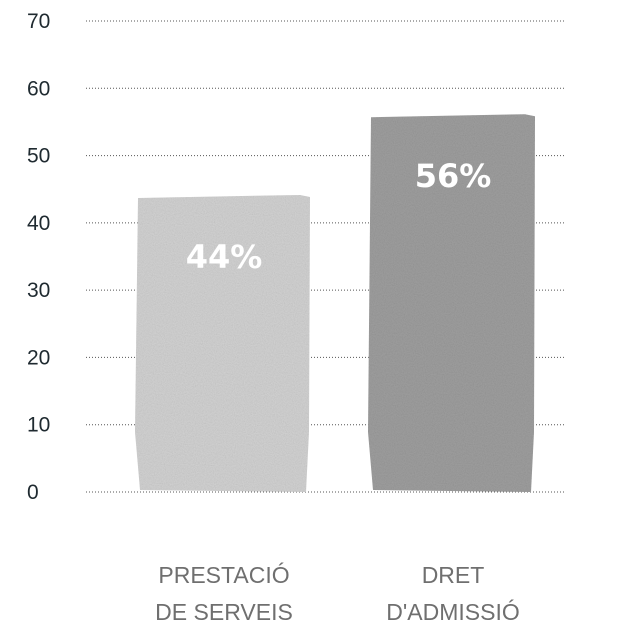  What do you see at coordinates (453, 176) in the screenshot?
I see `data-label: 56%` at bounding box center [453, 176].